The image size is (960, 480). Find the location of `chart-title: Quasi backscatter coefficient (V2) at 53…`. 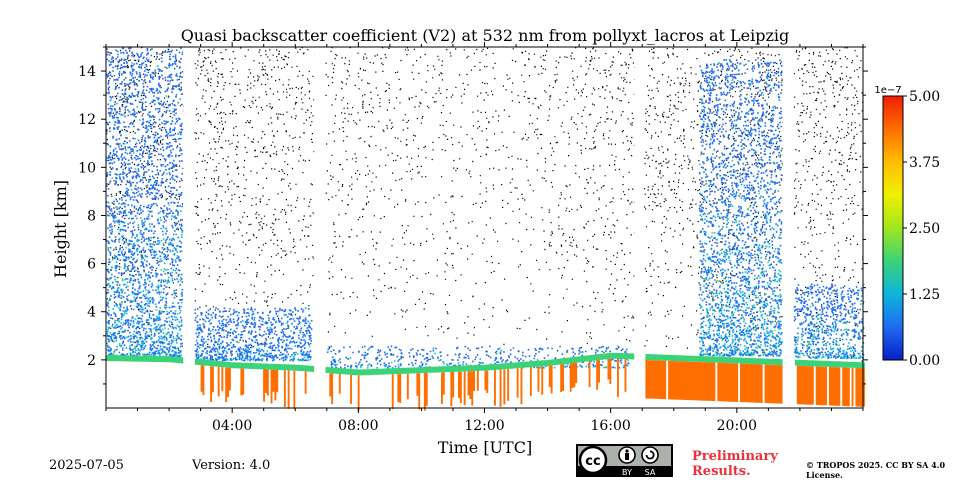

chart-title: Quasi backscatter coefficient (V2) at 53… is located at coordinates (485, 35).